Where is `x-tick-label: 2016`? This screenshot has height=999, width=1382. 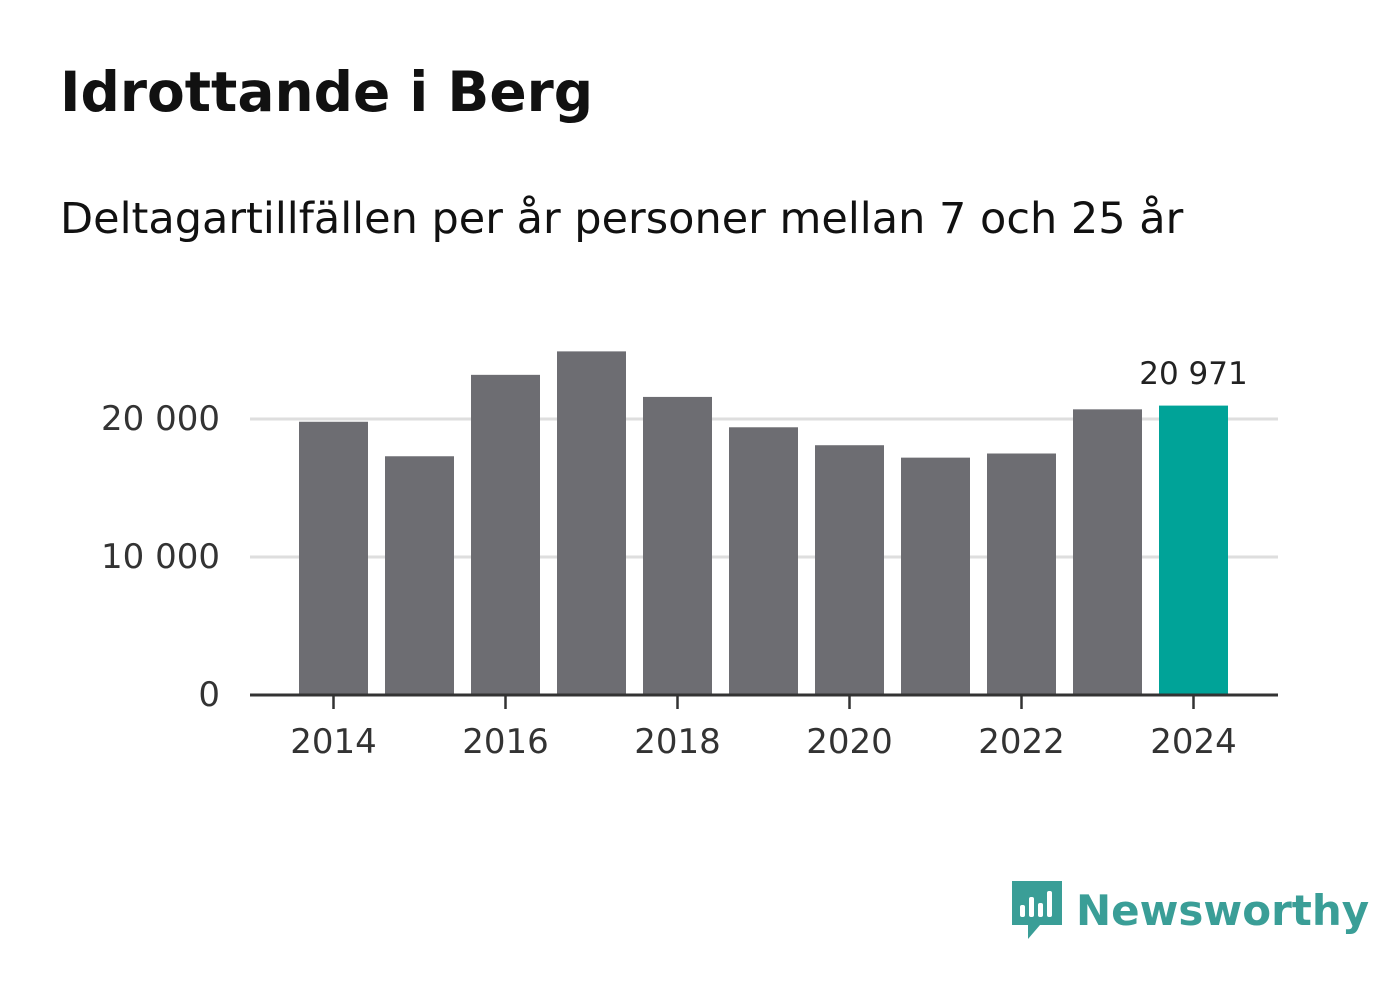 x-tick-label: 2016 is located at coordinates (505, 742).